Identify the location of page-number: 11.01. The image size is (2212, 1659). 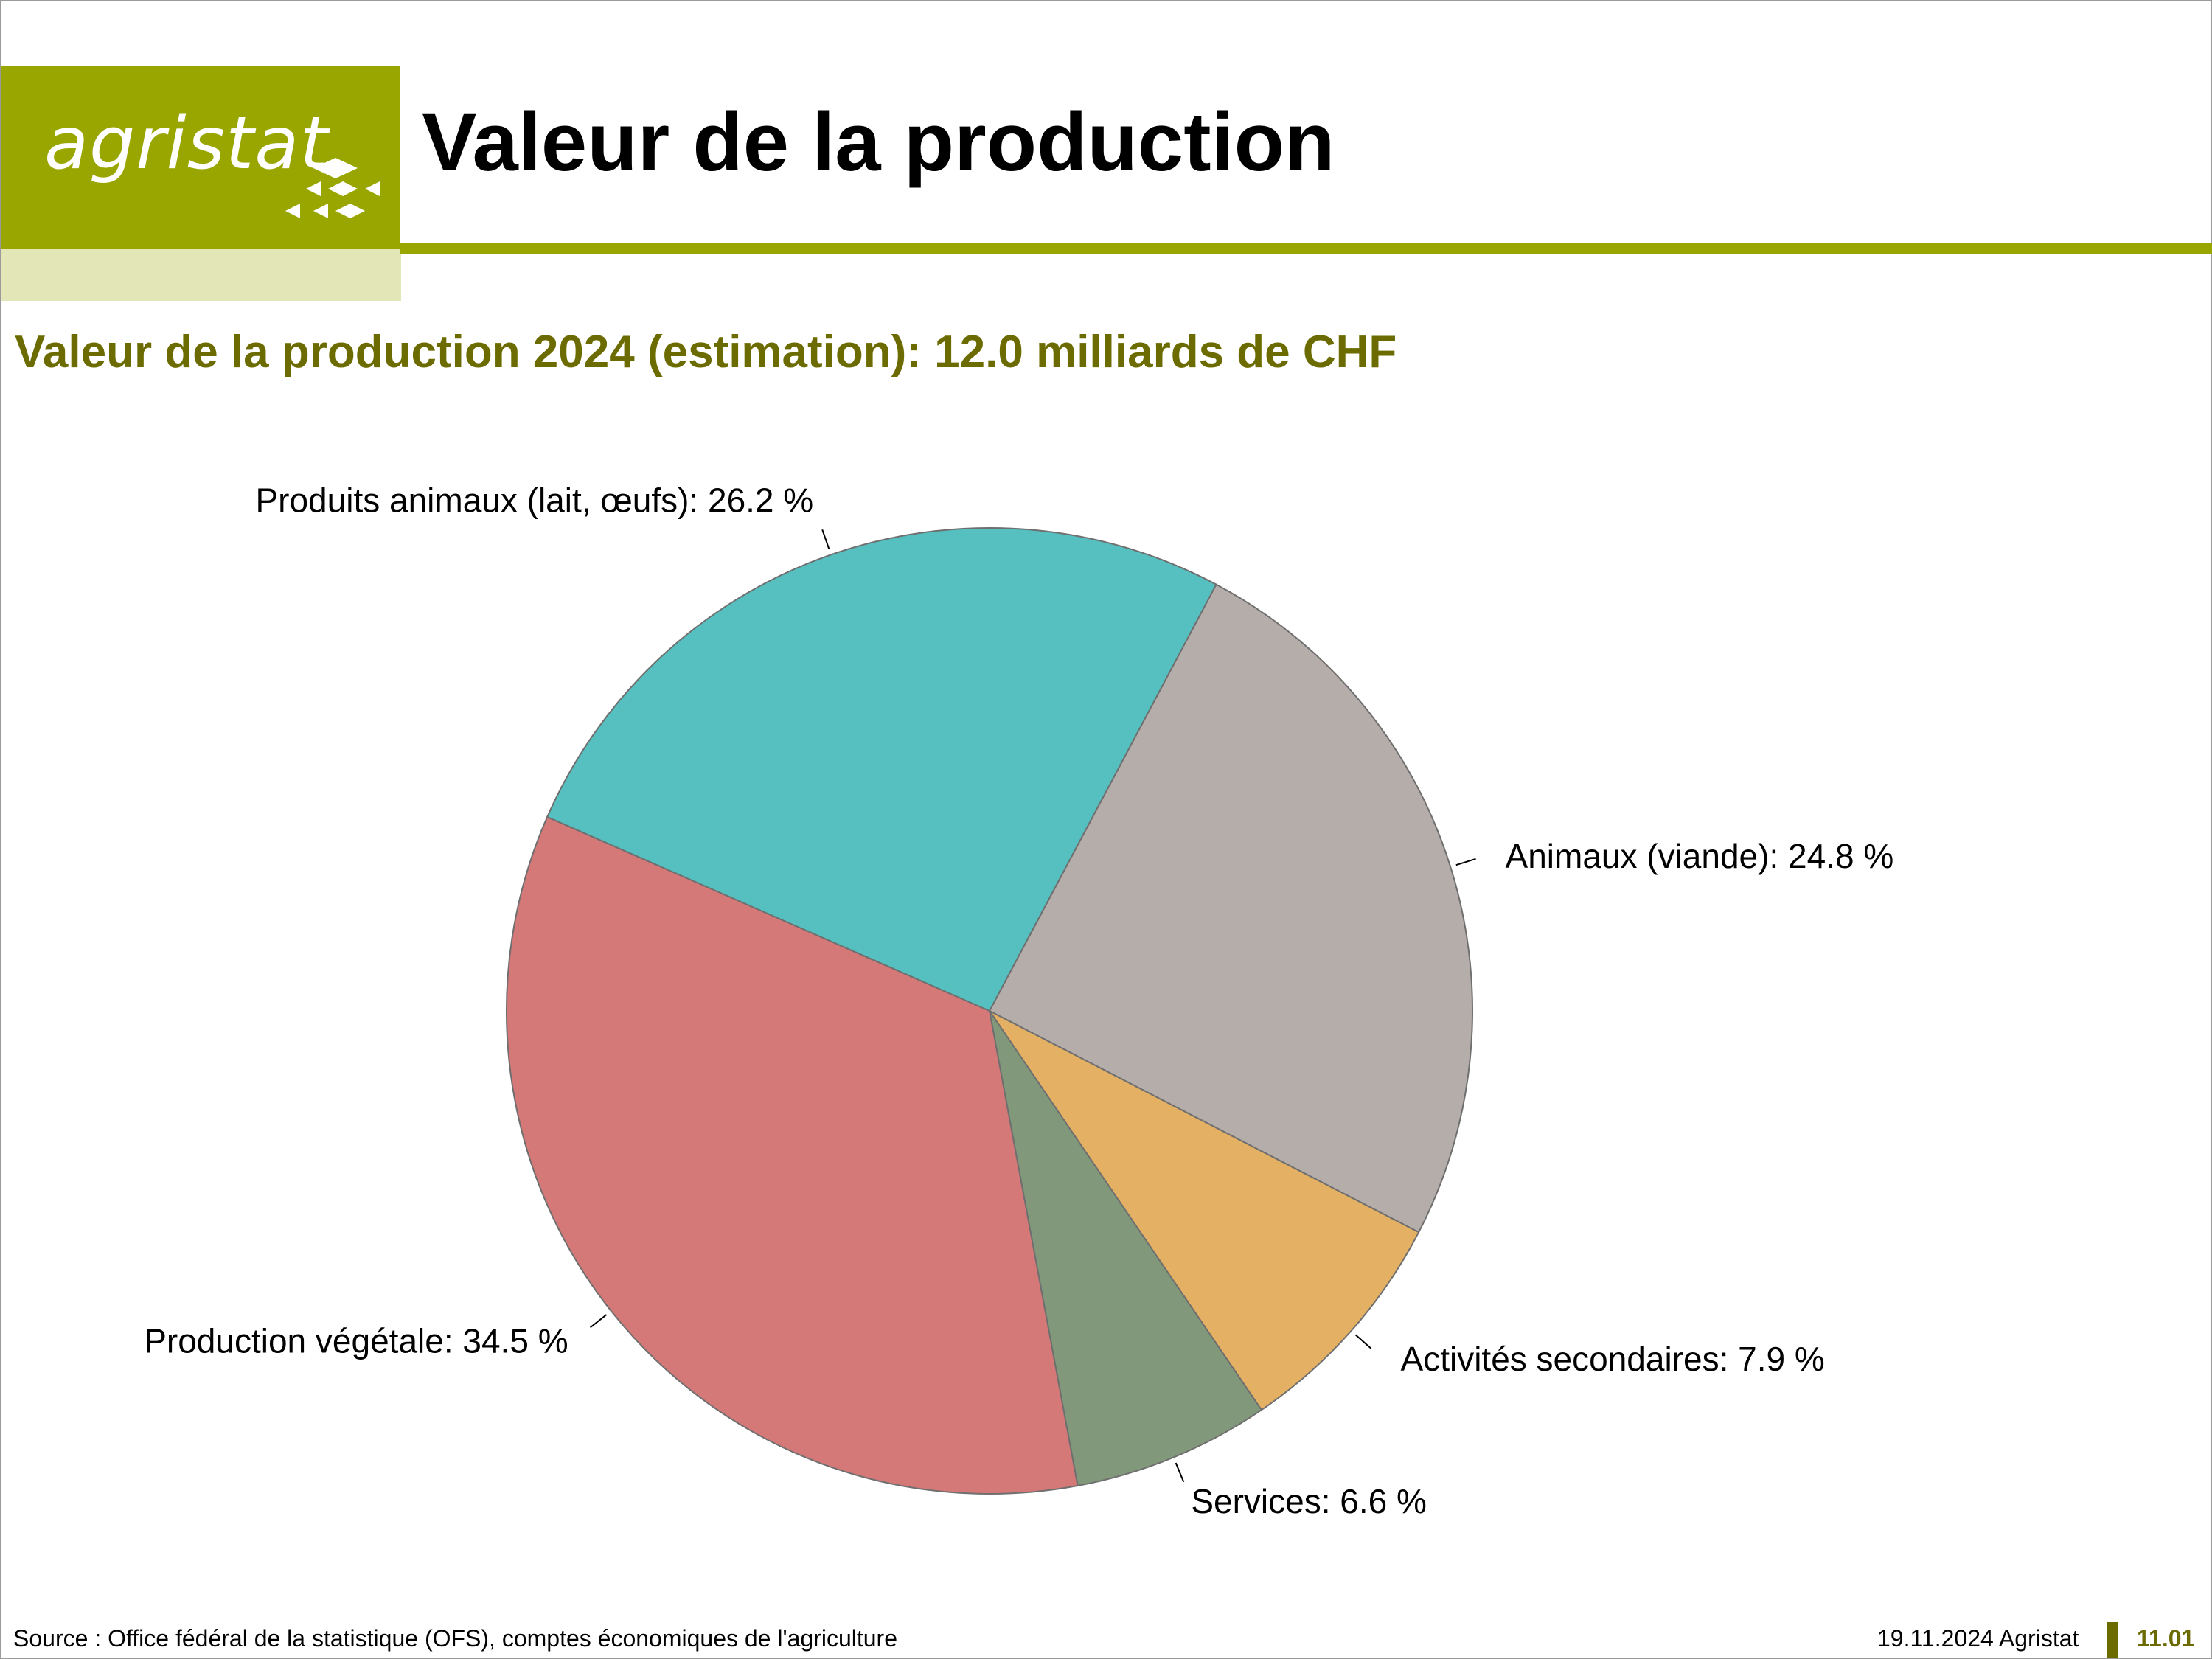
(2166, 1638).